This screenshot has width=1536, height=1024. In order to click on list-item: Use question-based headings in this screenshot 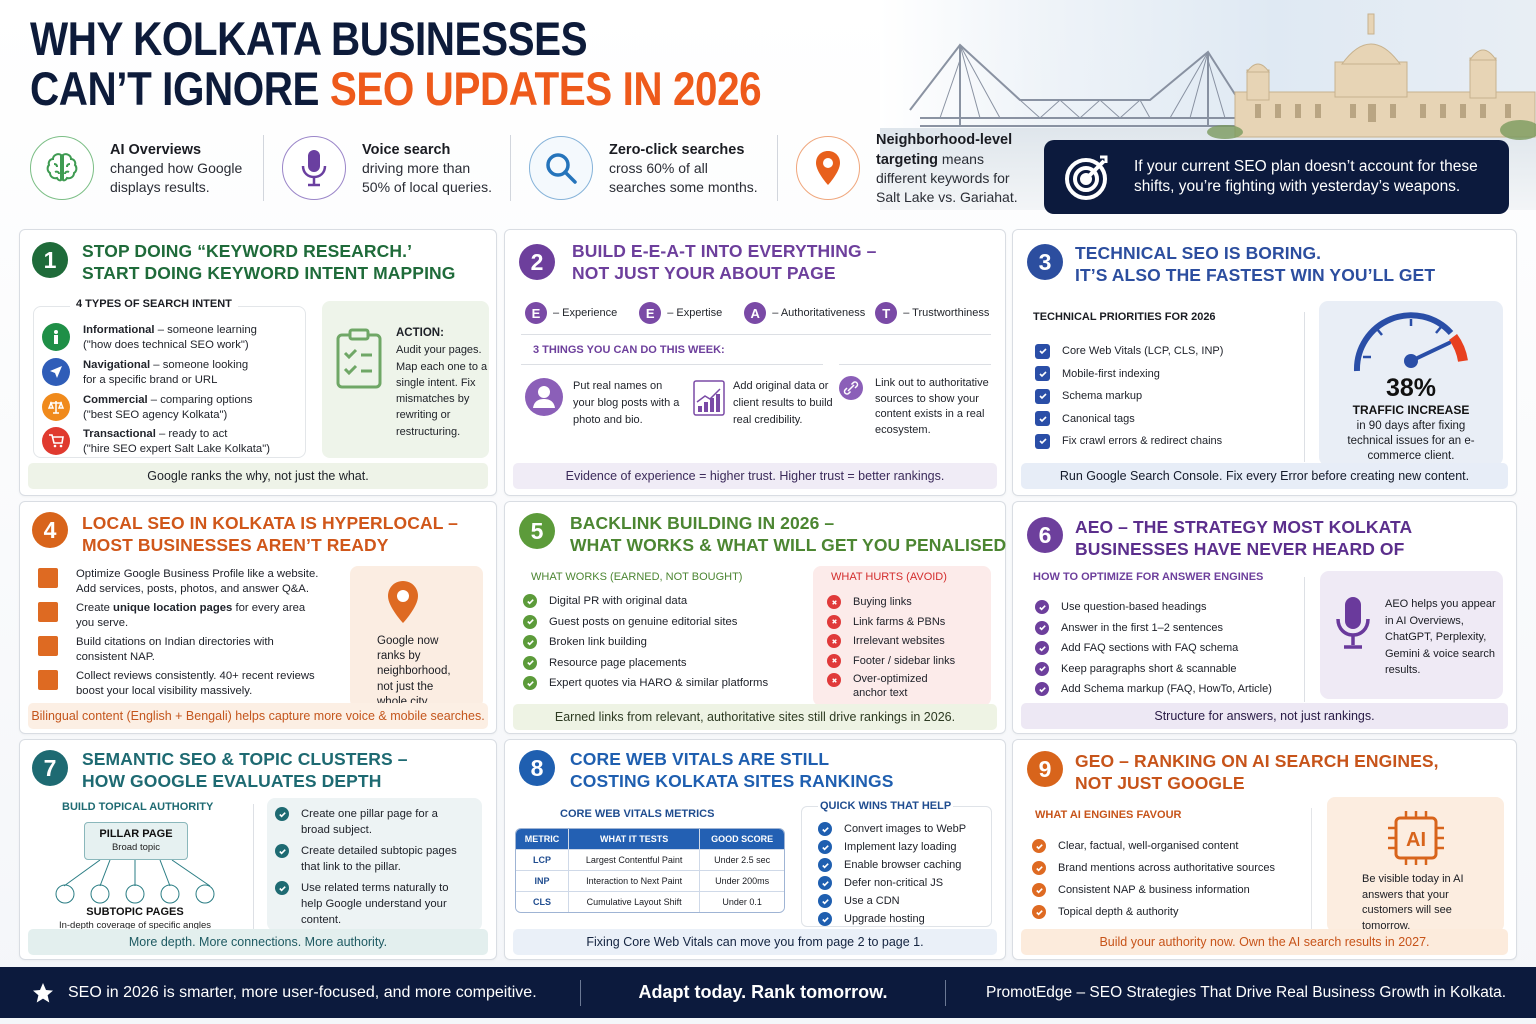, I will do `click(1153, 607)`.